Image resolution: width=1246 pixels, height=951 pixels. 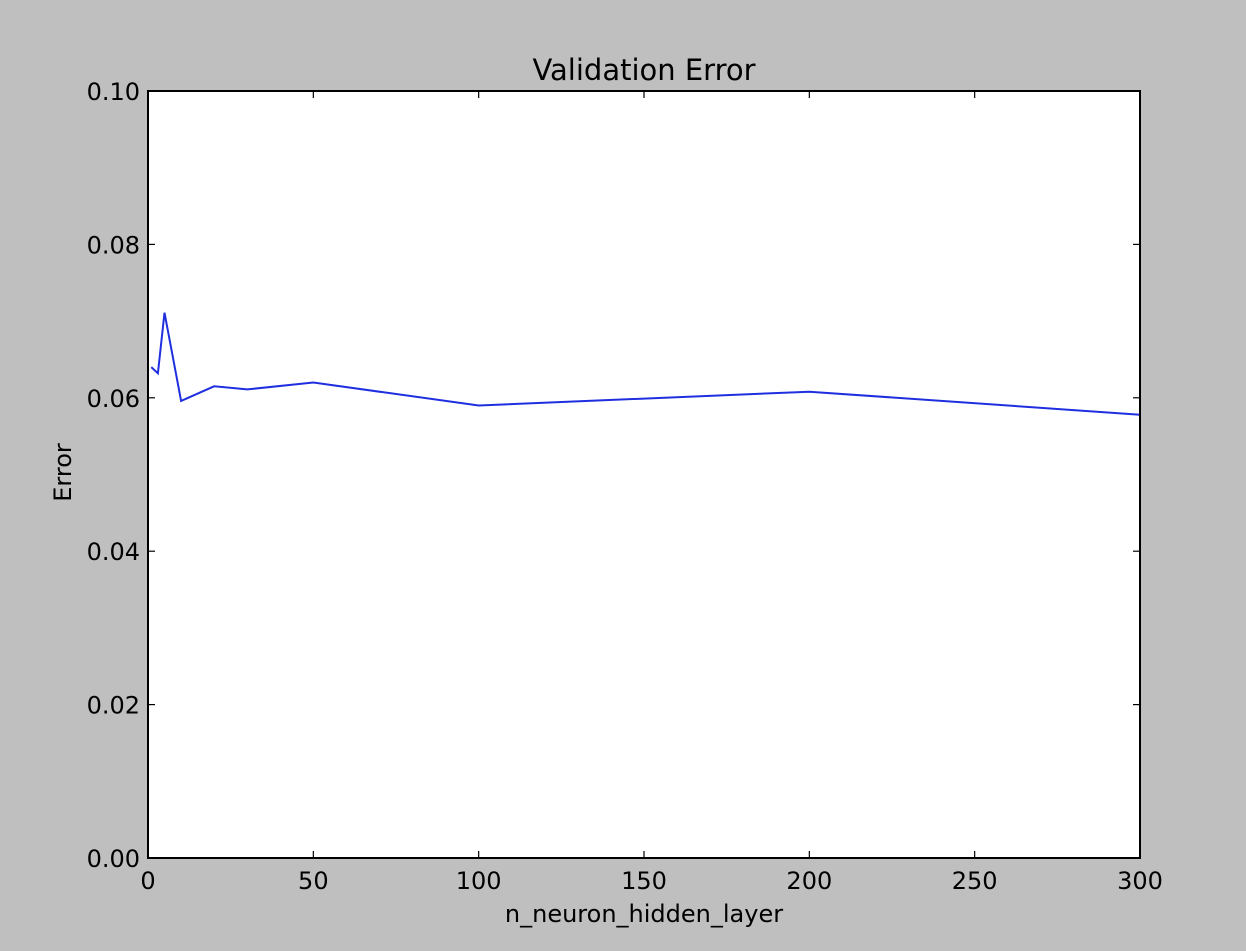 What do you see at coordinates (113, 706) in the screenshot?
I see `y-tick-label: 0.02` at bounding box center [113, 706].